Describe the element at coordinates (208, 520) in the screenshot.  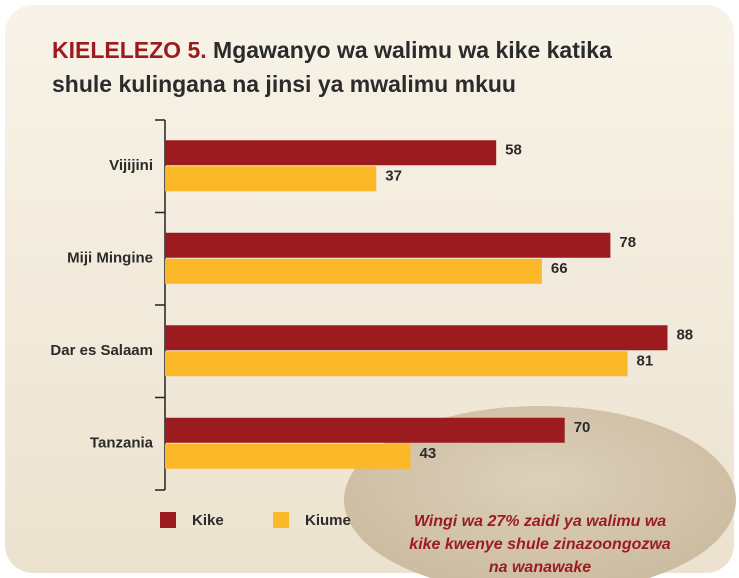
I see `legend-label: Kike` at that location.